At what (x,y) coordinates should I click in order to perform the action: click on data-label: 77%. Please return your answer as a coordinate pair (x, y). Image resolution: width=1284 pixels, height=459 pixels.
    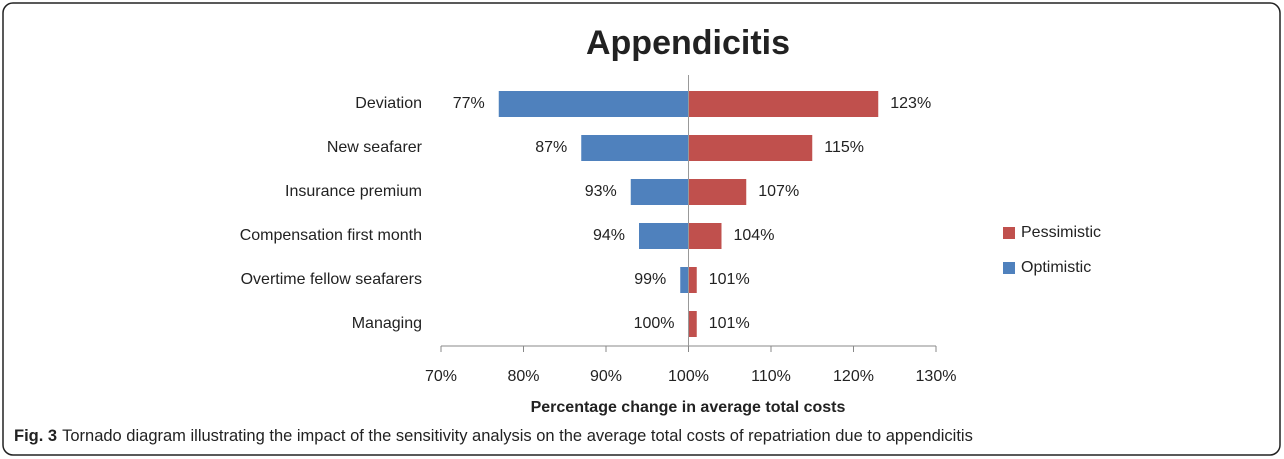
    Looking at the image, I should click on (469, 103).